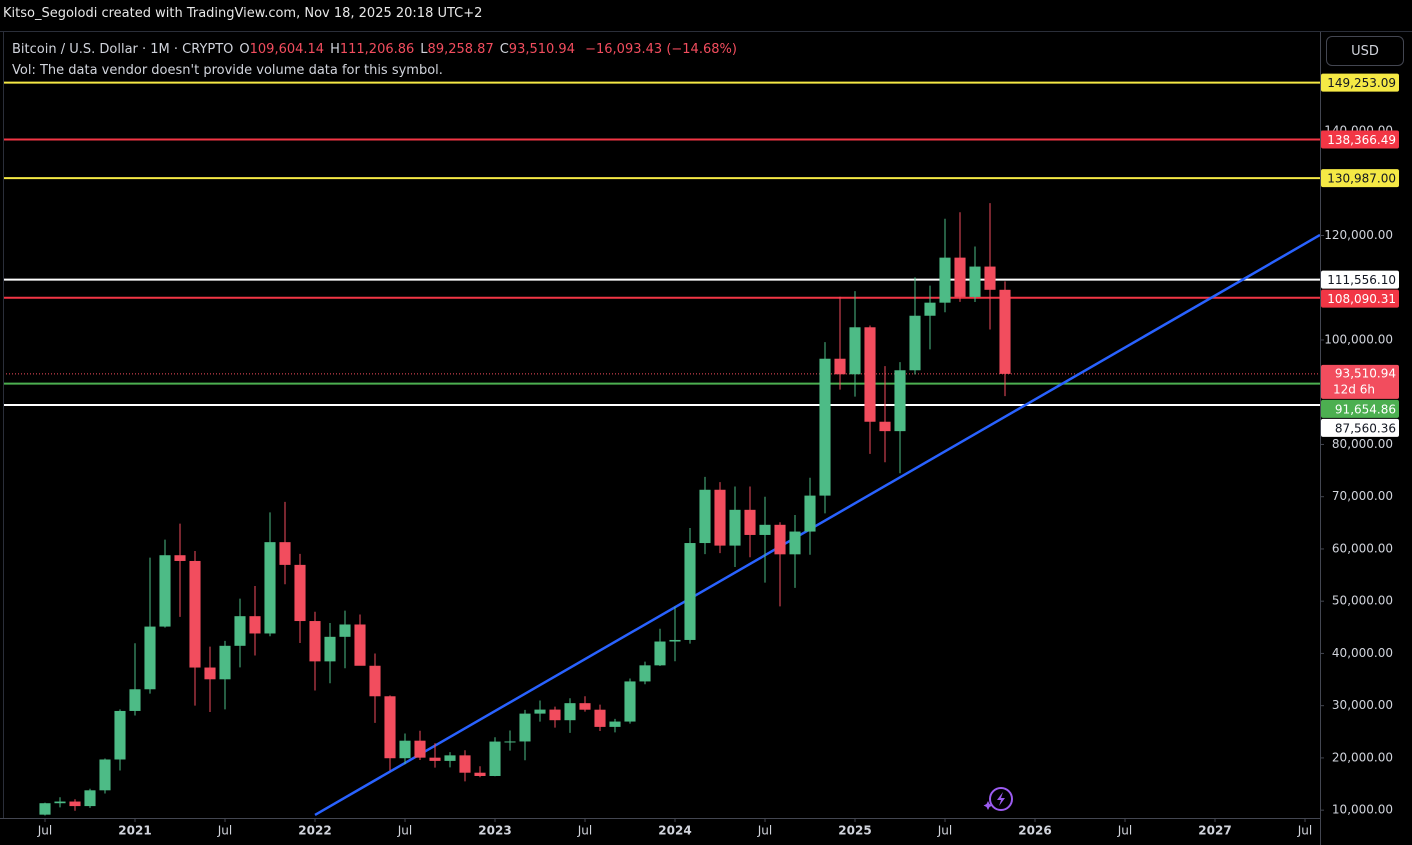 The width and height of the screenshot is (1412, 845). What do you see at coordinates (854, 831) in the screenshot?
I see `x-tick-label: 2025` at bounding box center [854, 831].